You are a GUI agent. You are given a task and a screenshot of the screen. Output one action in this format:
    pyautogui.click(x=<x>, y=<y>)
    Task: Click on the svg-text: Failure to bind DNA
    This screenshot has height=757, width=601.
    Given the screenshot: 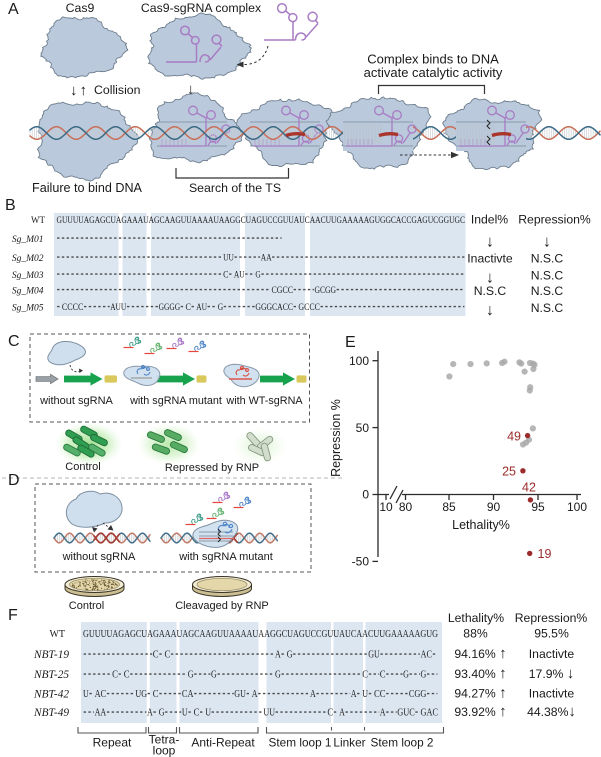 What is the action you would take?
    pyautogui.click(x=87, y=188)
    